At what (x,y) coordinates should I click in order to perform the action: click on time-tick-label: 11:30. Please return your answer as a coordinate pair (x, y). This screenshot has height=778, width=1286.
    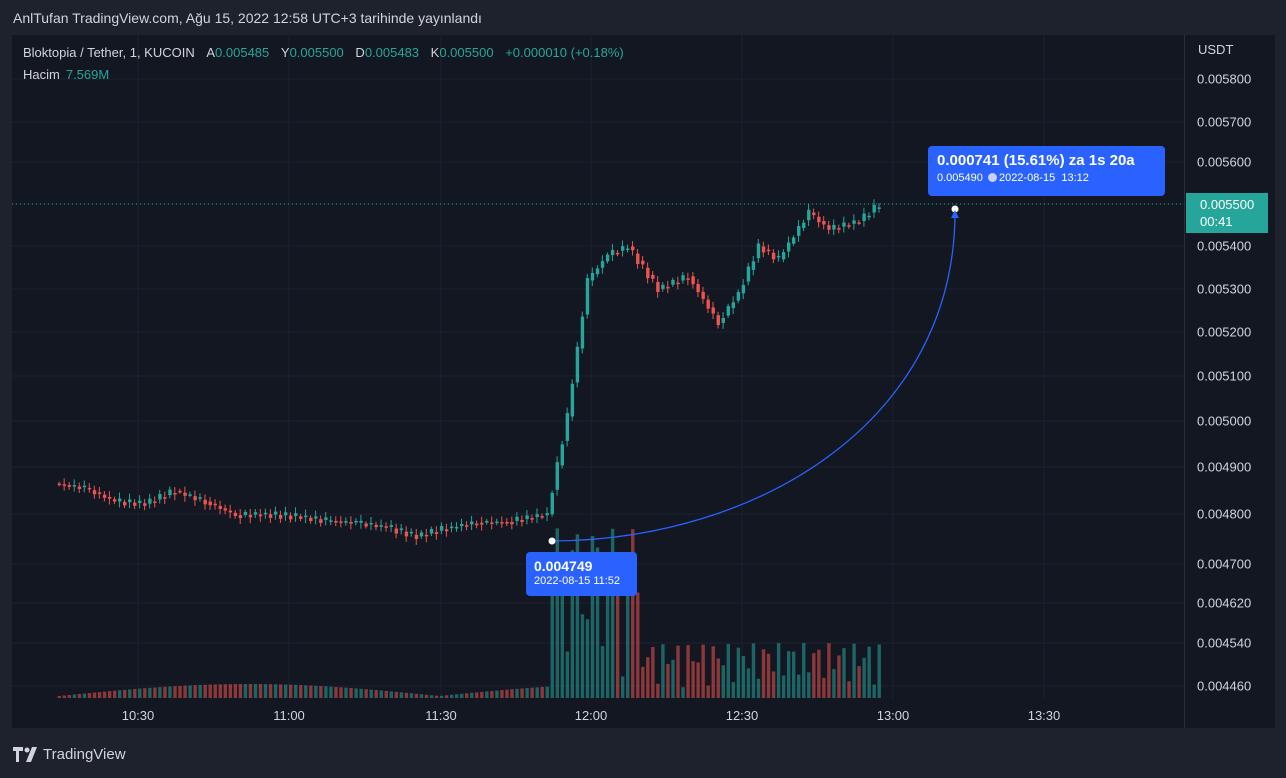
    Looking at the image, I should click on (441, 715).